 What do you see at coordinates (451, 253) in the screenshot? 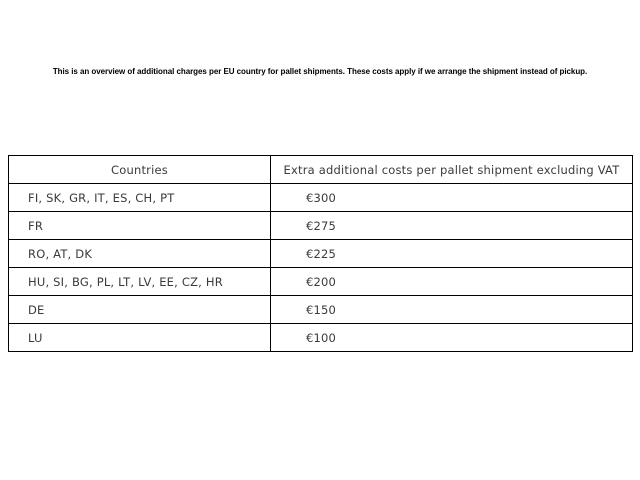
I see `cost-cell: €225` at bounding box center [451, 253].